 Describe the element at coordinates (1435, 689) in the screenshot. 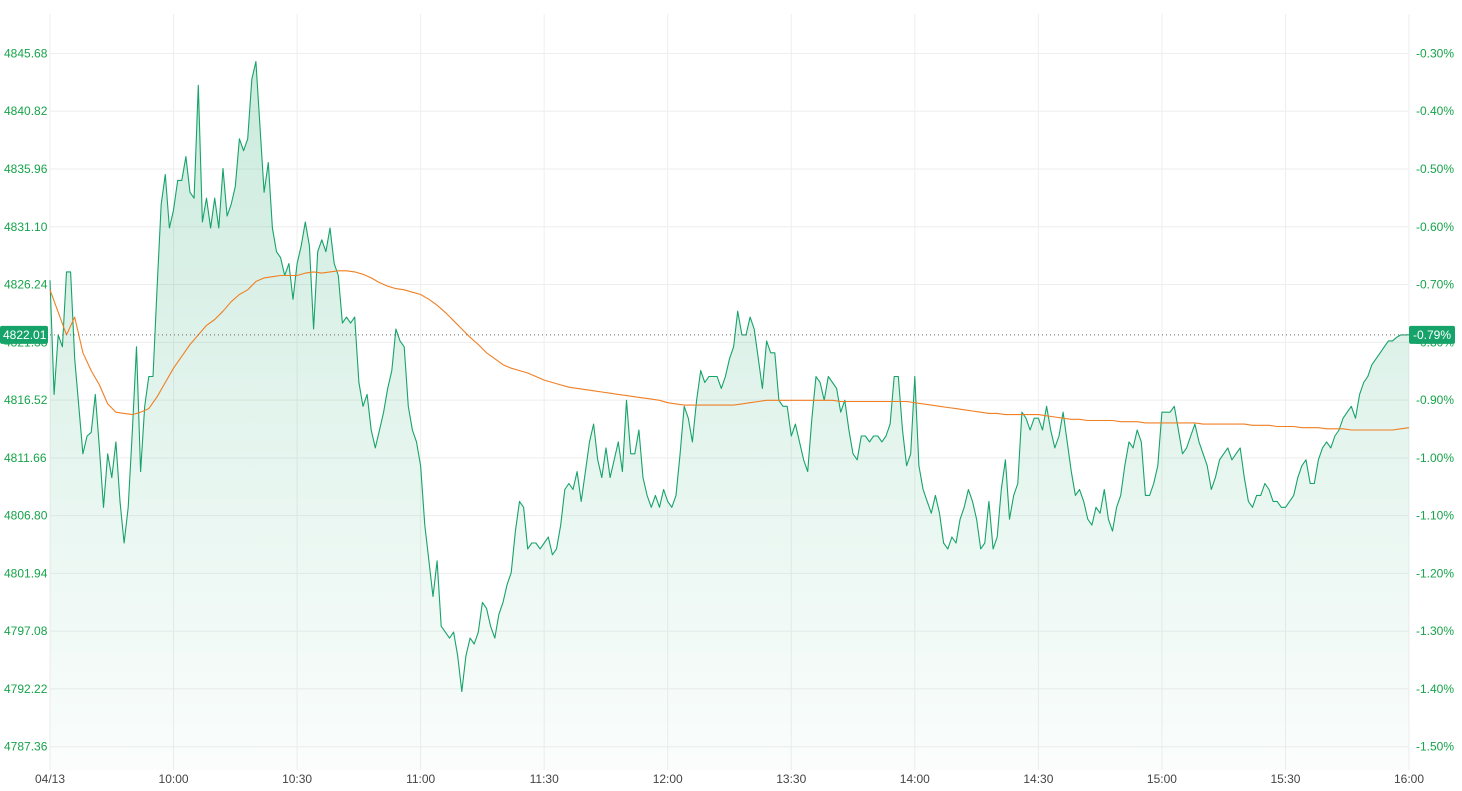

I see `percent-tick-label-11: -1.40%` at that location.